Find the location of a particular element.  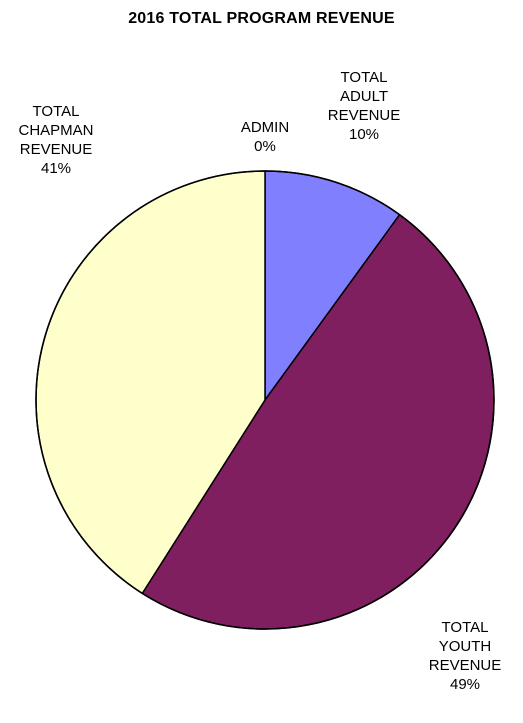

data-label-admin: ADMIN 0% is located at coordinates (265, 137).